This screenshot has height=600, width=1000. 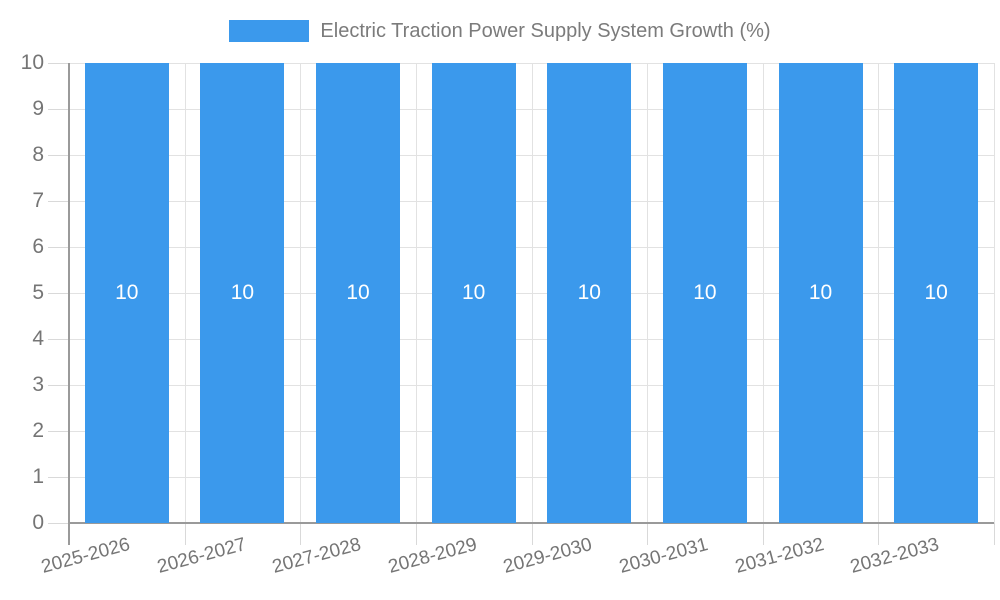 What do you see at coordinates (38, 246) in the screenshot?
I see `y-axis-tick-label: 6` at bounding box center [38, 246].